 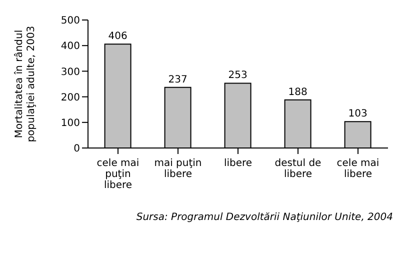 What do you see at coordinates (118, 174) in the screenshot?
I see `x-tick-label: cele mai puţin libere` at bounding box center [118, 174].